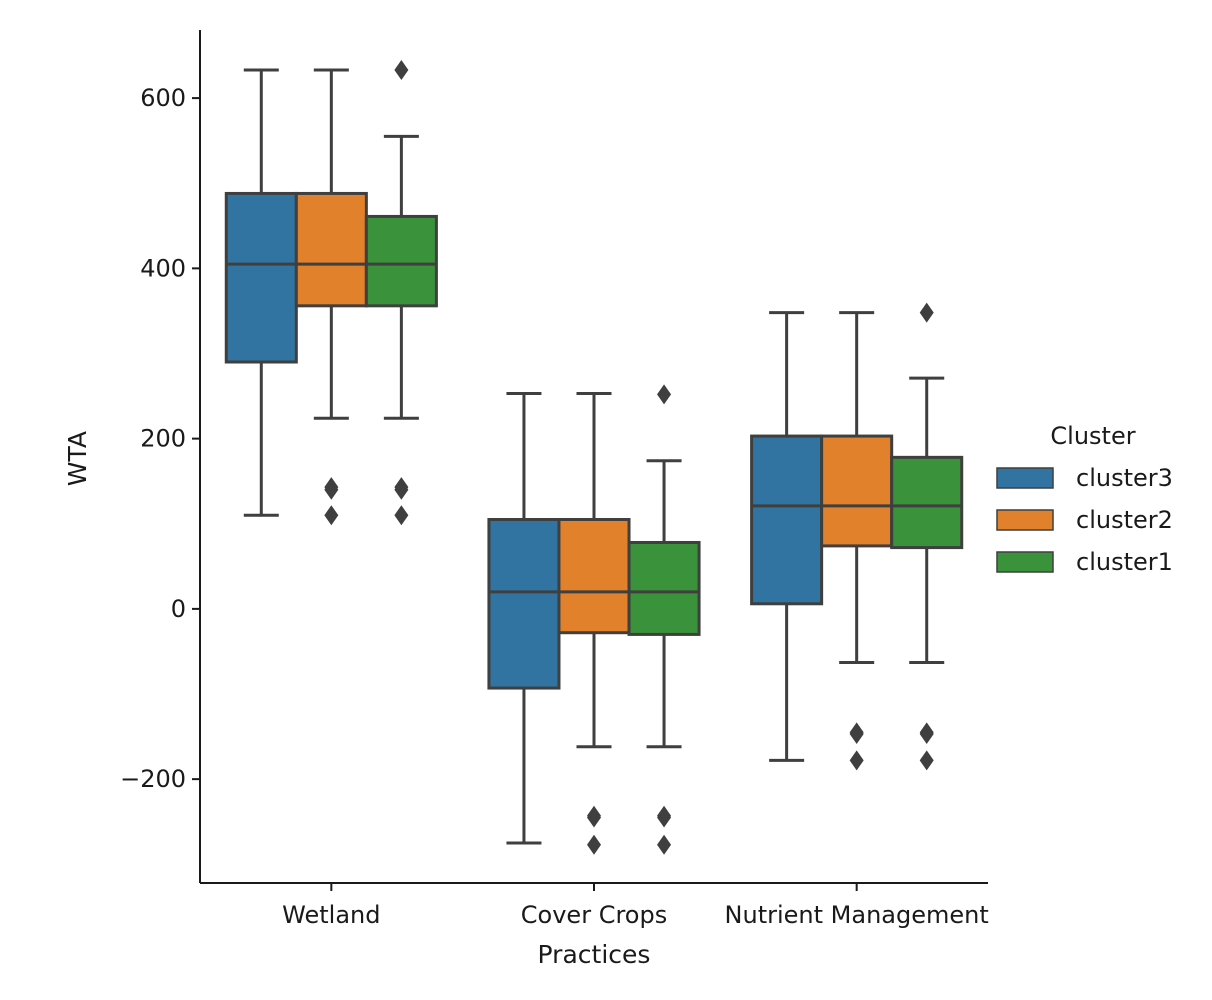  Describe the element at coordinates (163, 439) in the screenshot. I see `y-tick-label: 200` at that location.